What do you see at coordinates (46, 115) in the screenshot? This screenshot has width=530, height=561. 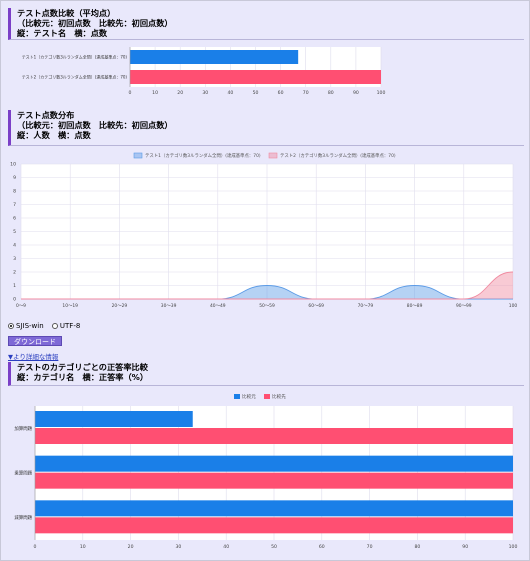 I see `section-title: テスト点数分布` at bounding box center [46, 115].